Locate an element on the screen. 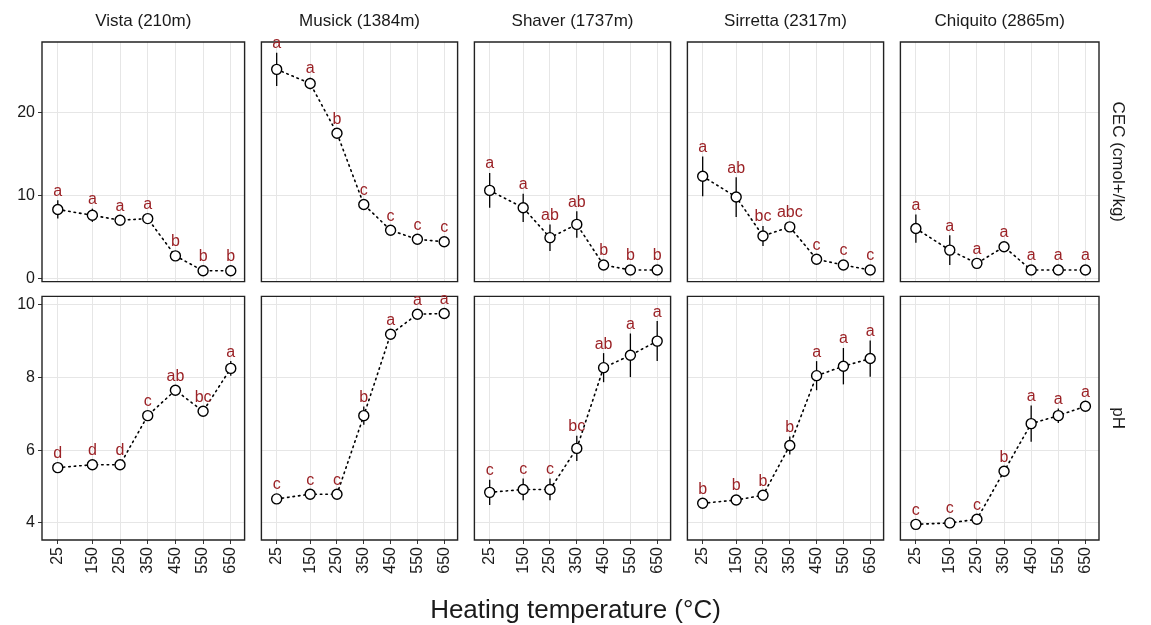 The height and width of the screenshot is (625, 1151). y-tick-label: 4 is located at coordinates (31, 522).